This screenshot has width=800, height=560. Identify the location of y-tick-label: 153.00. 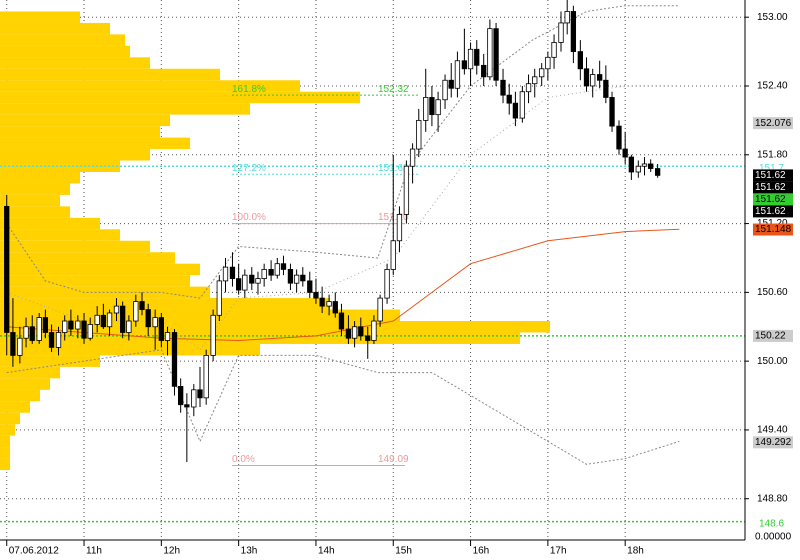
(772, 17).